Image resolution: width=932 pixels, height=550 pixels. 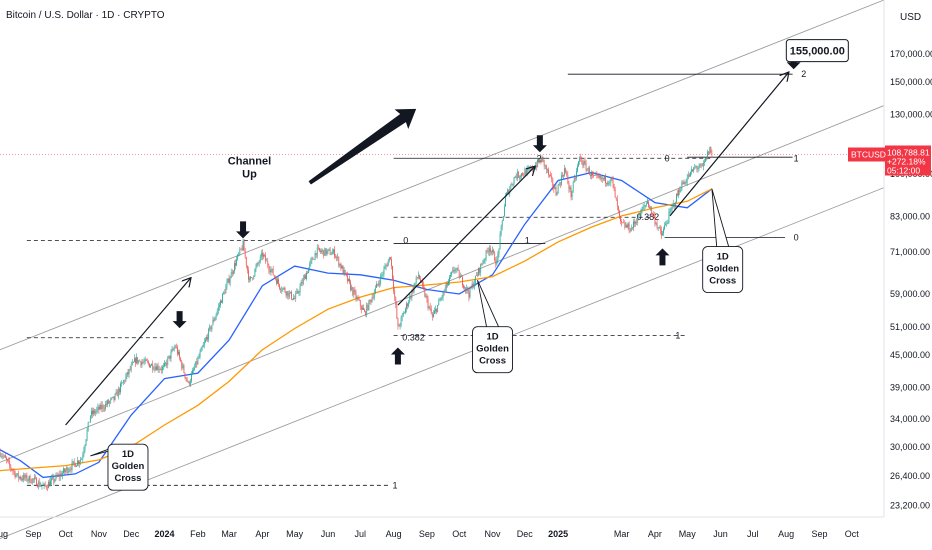 I want to click on callout-pointer, so click(x=720, y=217).